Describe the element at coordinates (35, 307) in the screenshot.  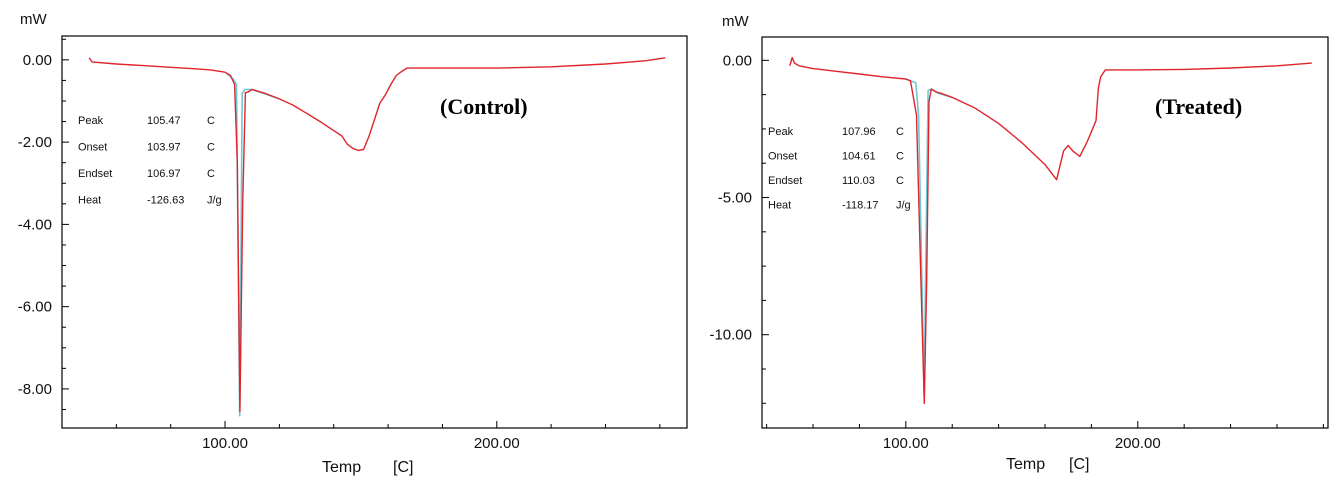
I see `y-tick-label: -6.00` at that location.